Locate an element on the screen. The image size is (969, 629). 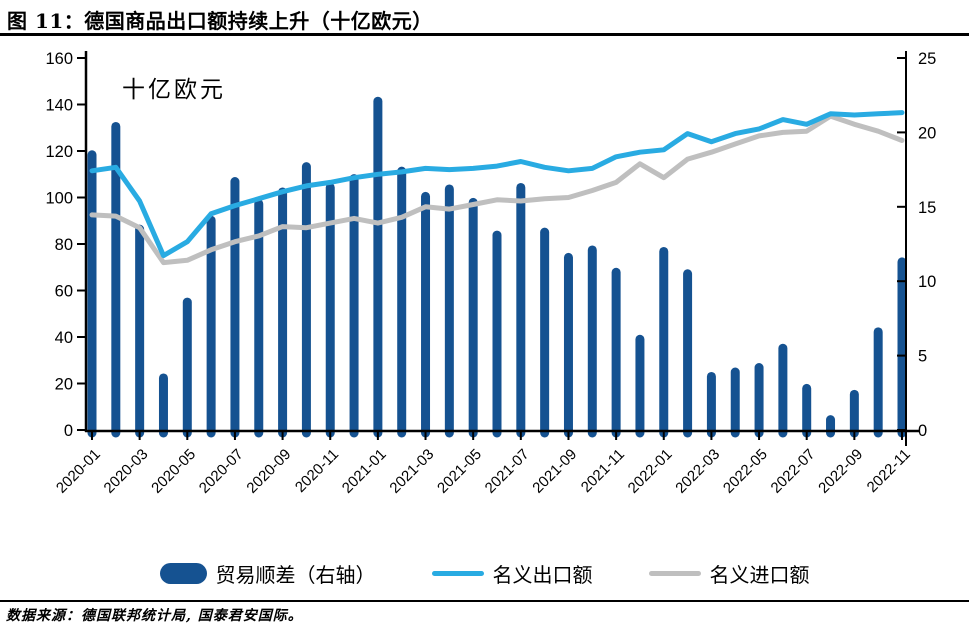
x-axis-tick-label: 2020-01 is located at coordinates (78, 471).